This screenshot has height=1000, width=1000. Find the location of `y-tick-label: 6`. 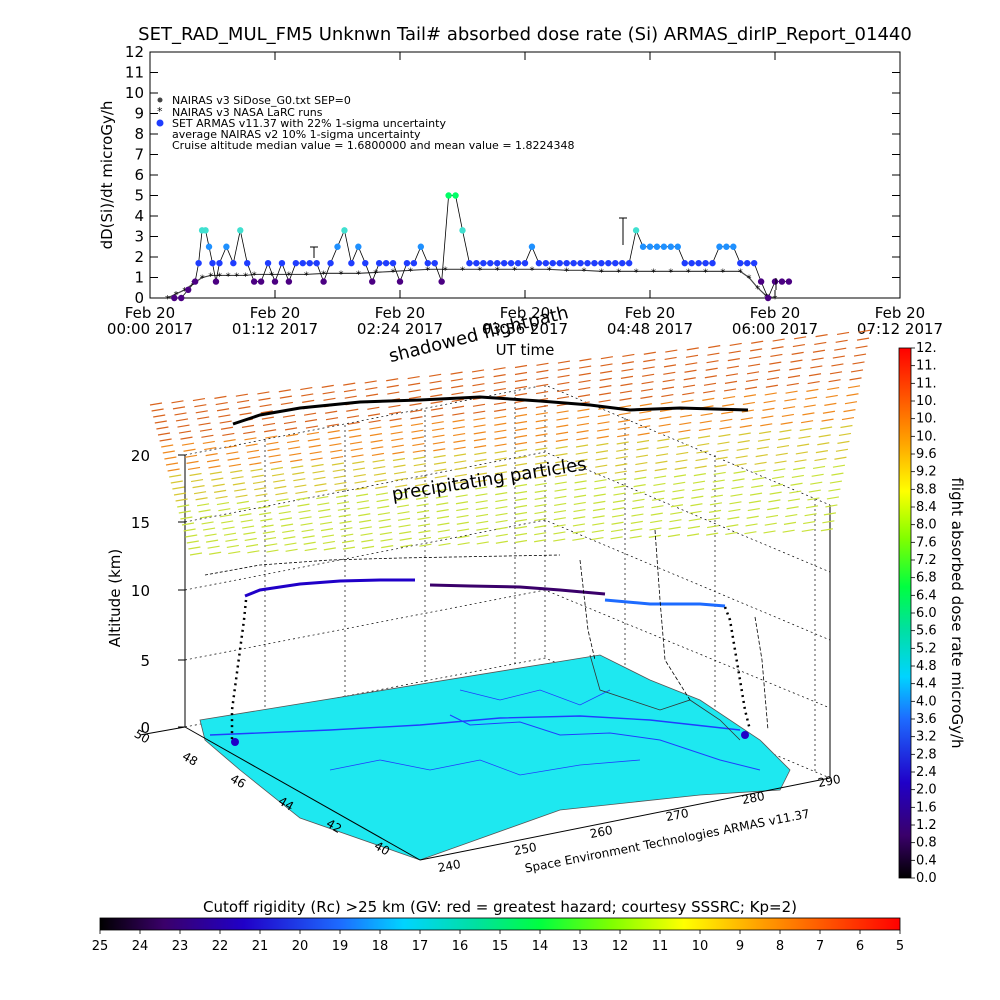

y-tick-label: 6 is located at coordinates (139, 175).